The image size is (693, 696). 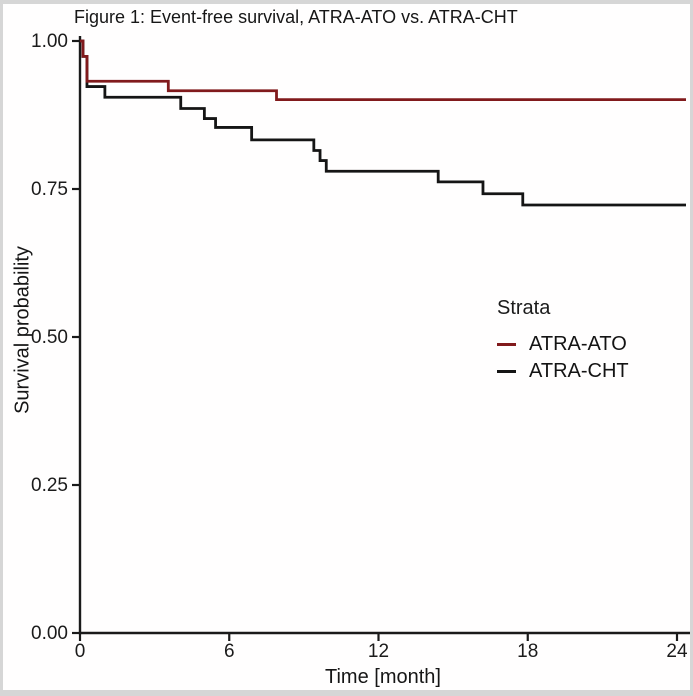 What do you see at coordinates (524, 308) in the screenshot?
I see `legend-title: Strata` at bounding box center [524, 308].